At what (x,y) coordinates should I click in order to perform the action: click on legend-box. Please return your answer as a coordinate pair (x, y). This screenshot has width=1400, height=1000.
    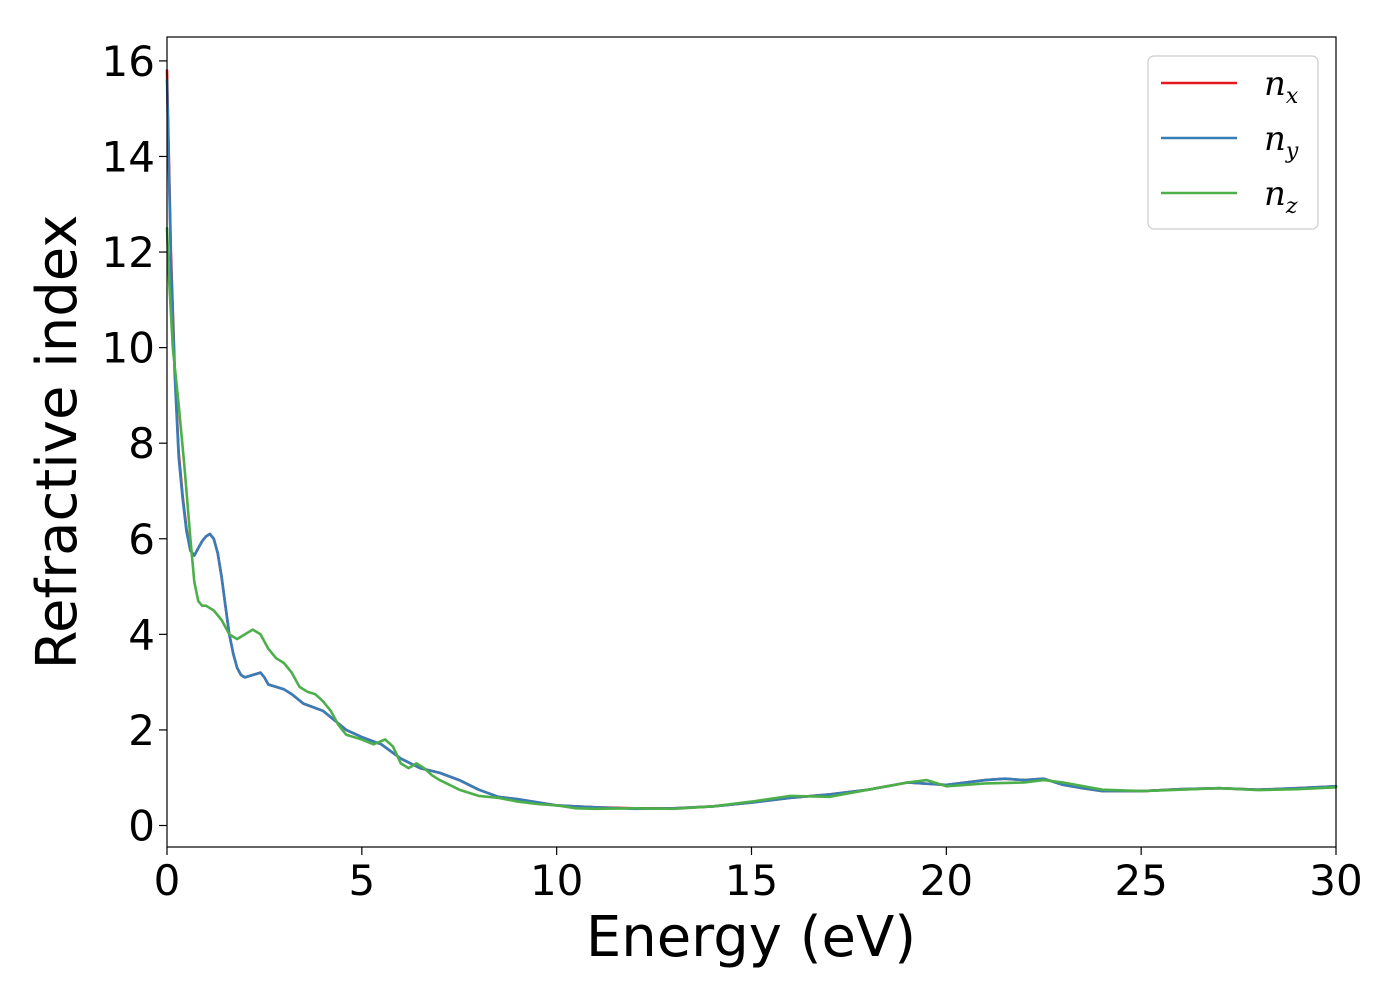
    Looking at the image, I should click on (1233, 142).